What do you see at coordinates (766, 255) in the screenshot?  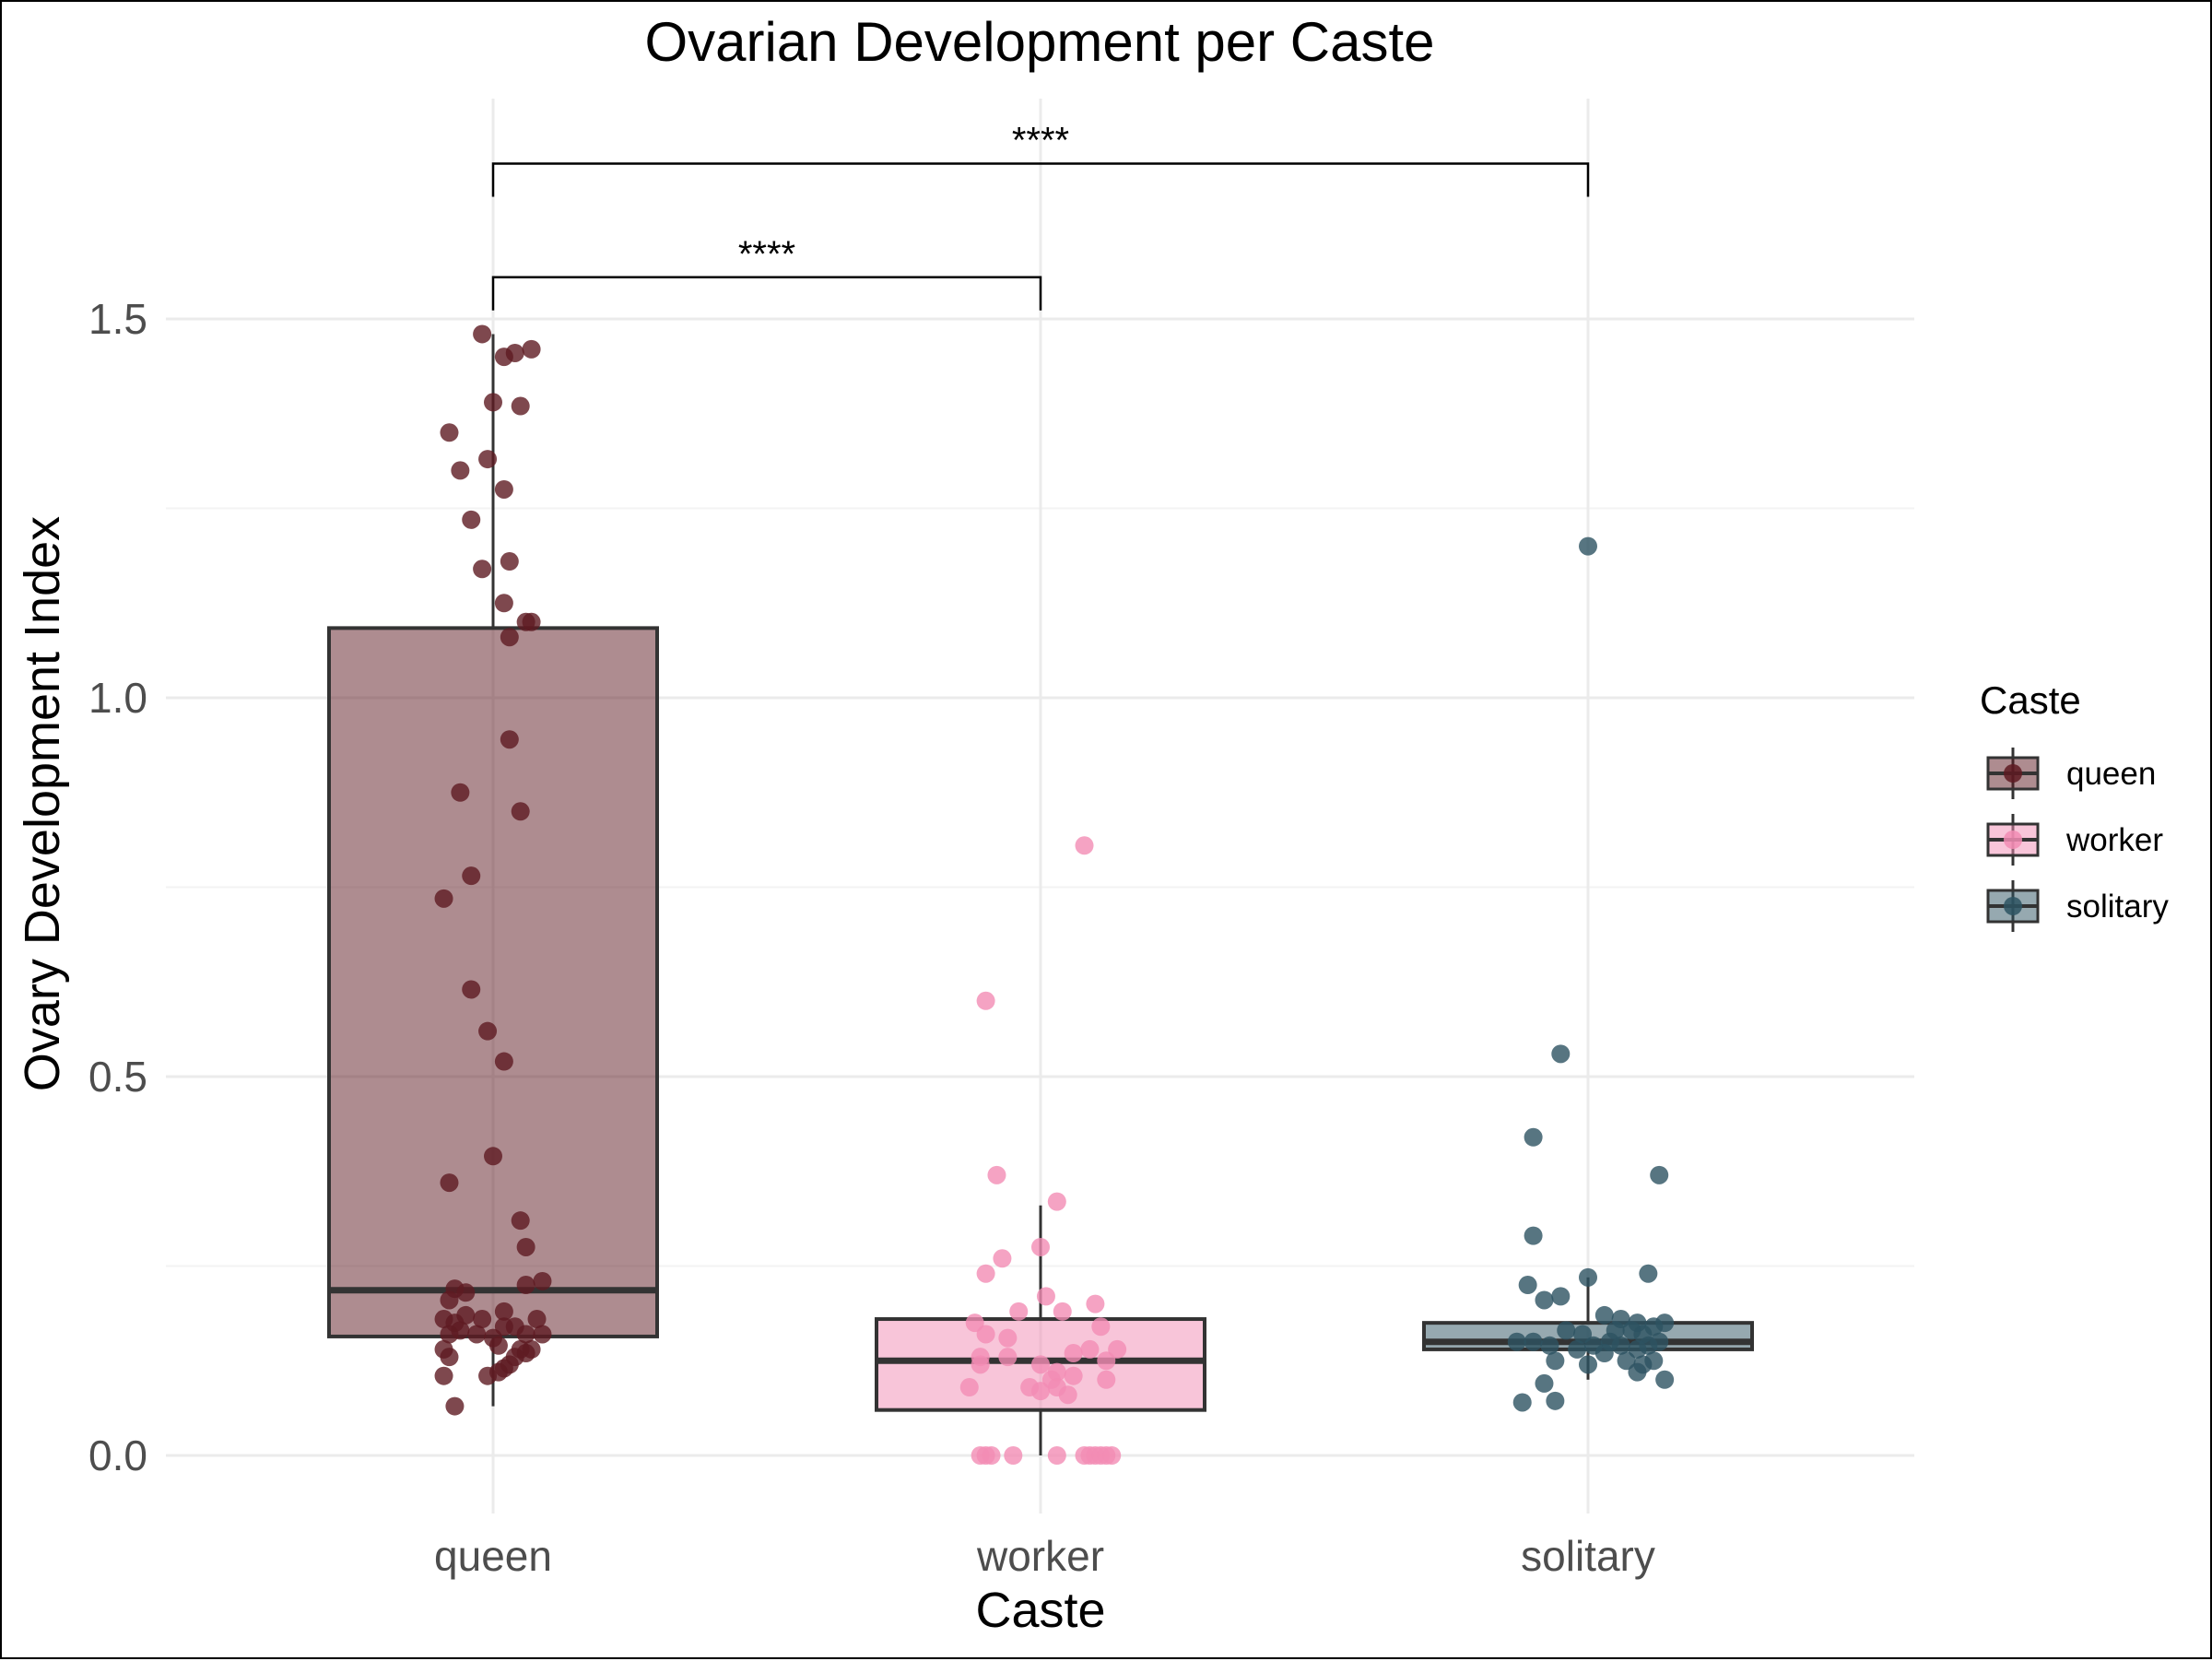 I see `significance-label-0: ****` at bounding box center [766, 255].